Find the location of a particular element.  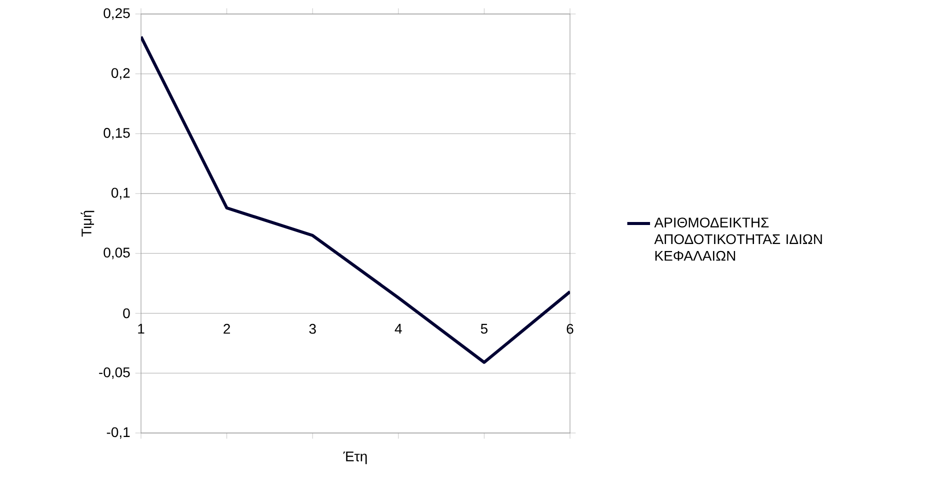

y-tick-label: 0,15 is located at coordinates (117, 134).